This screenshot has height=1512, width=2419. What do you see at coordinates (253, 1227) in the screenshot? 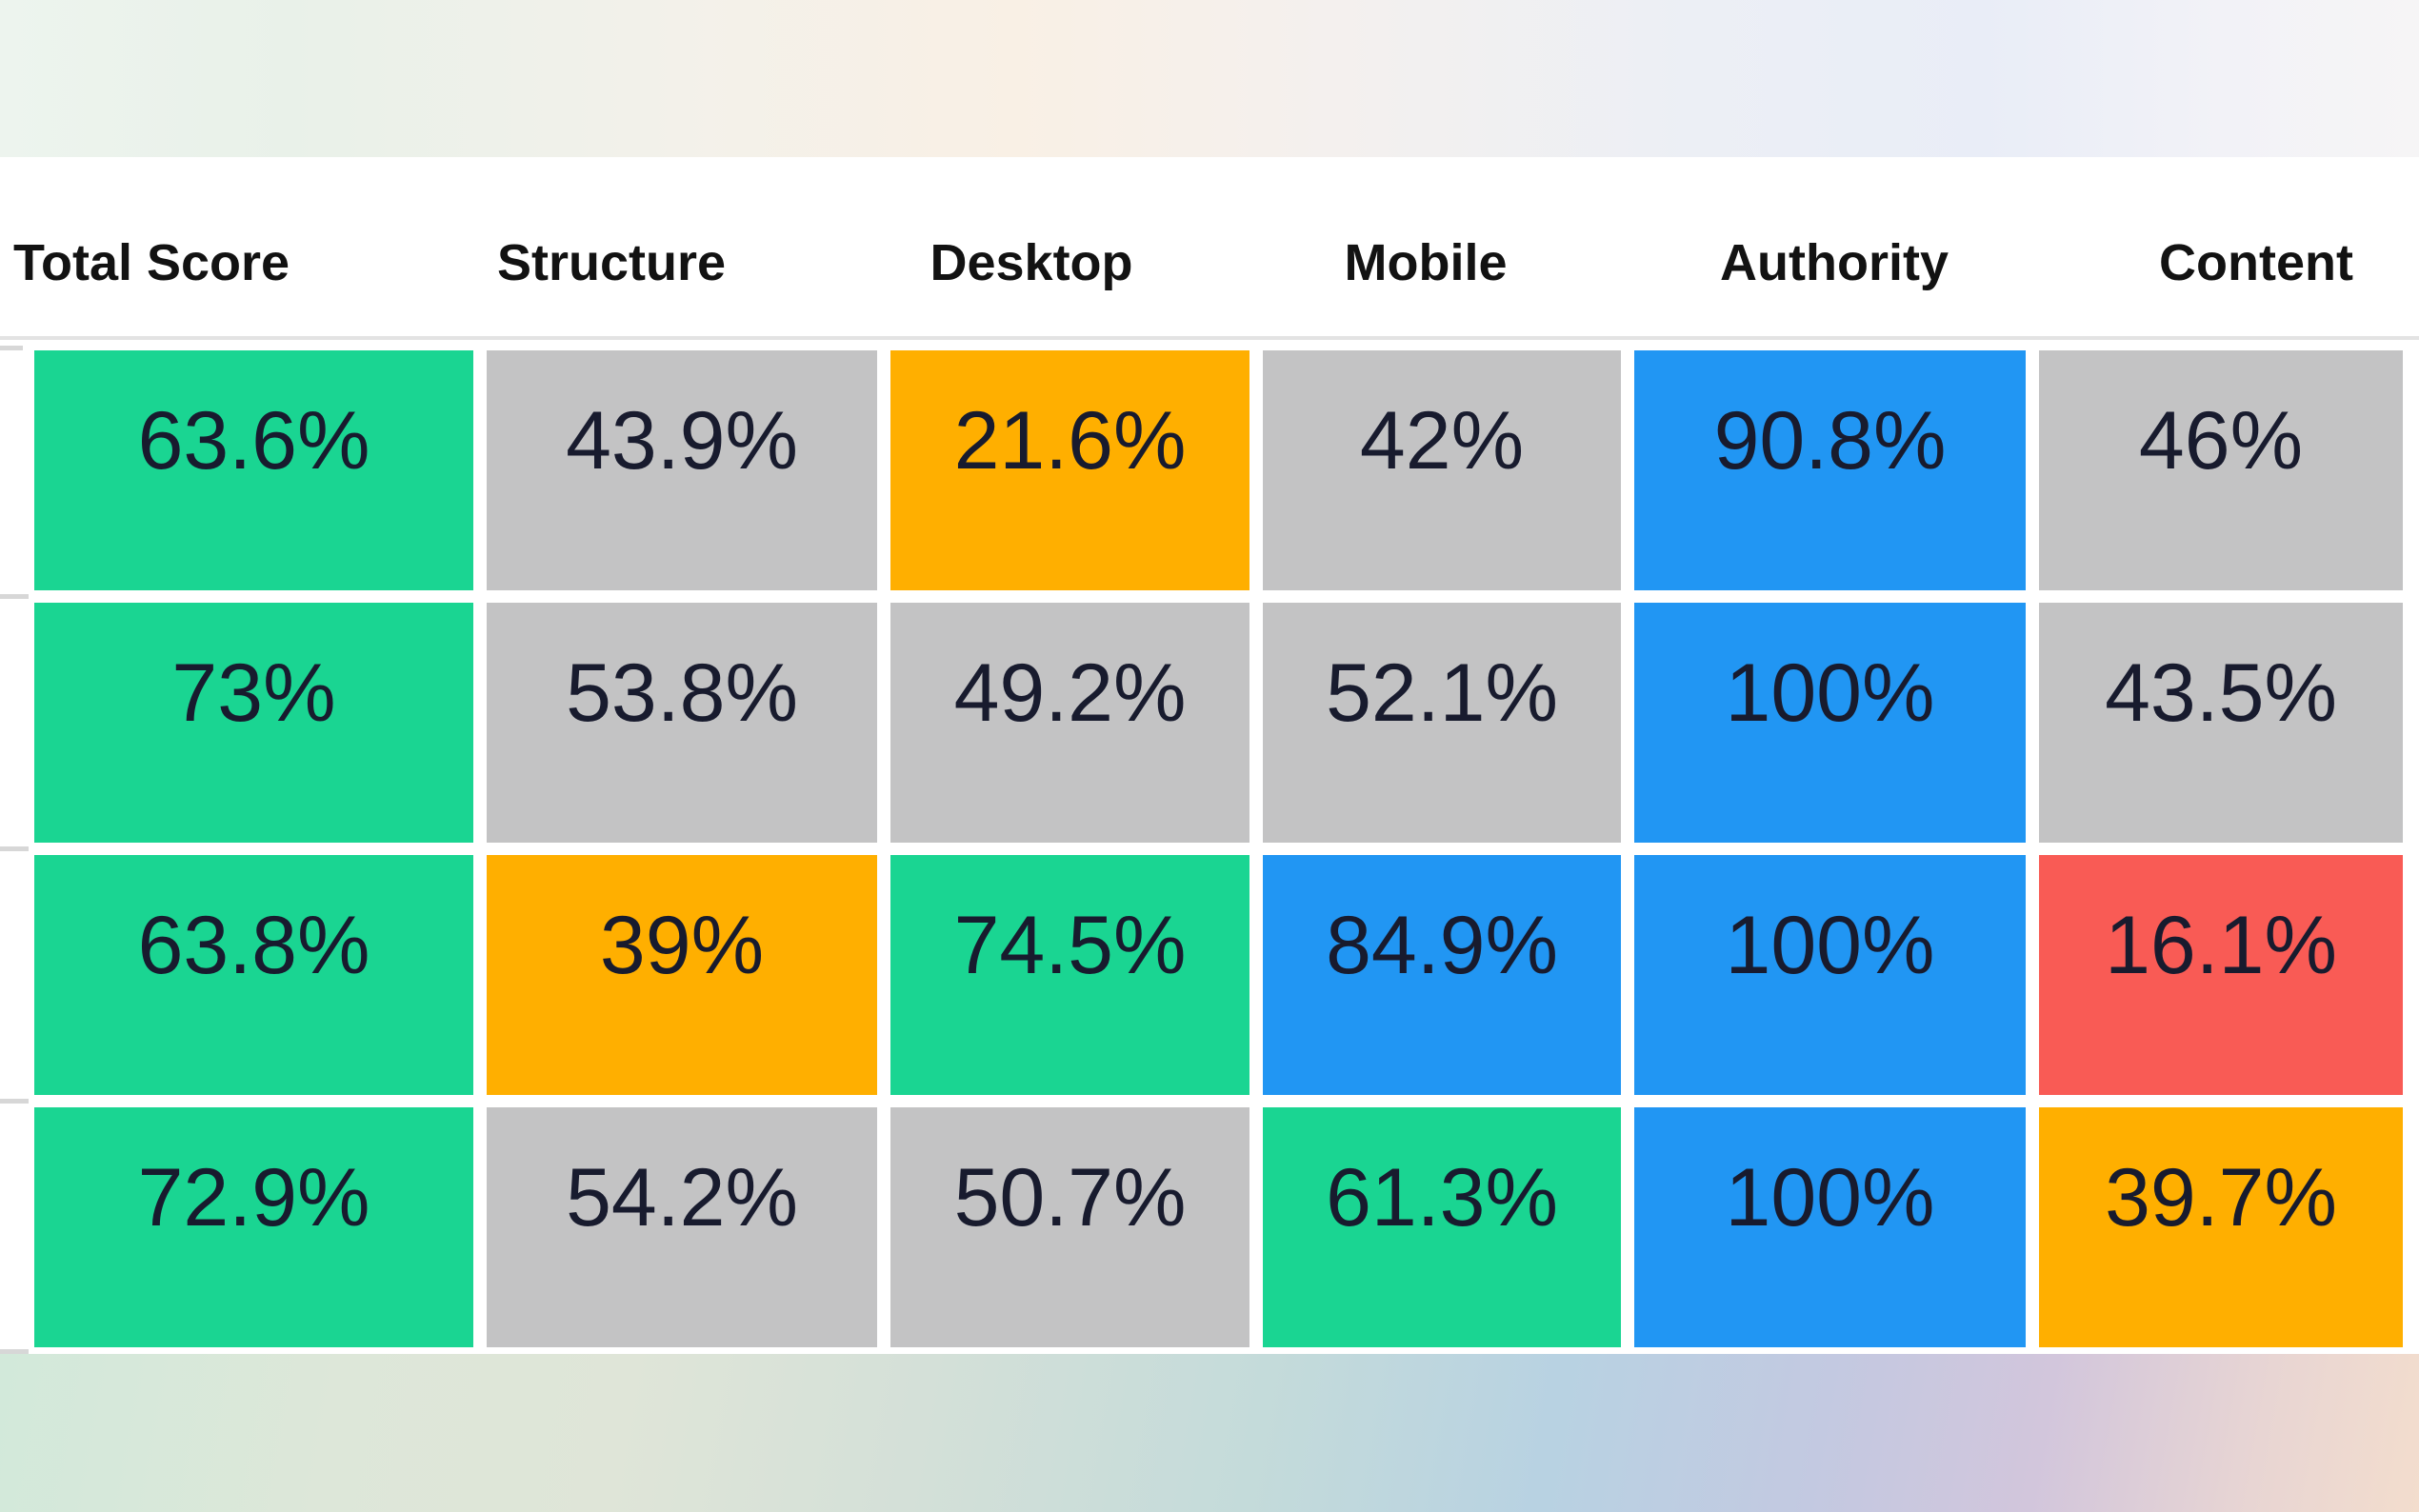
I see `score-cell-row4-total-score: 72.9%` at bounding box center [253, 1227].